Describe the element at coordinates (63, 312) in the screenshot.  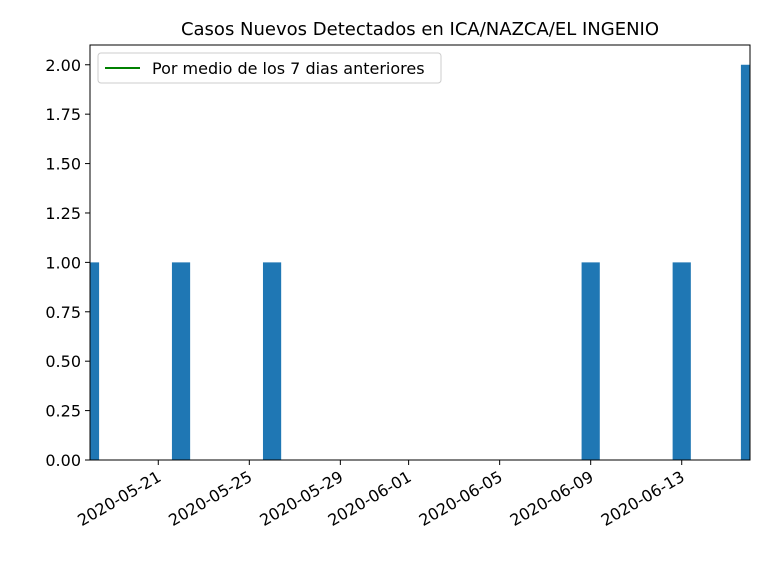
I see `y-tick-label: 0.75` at that location.